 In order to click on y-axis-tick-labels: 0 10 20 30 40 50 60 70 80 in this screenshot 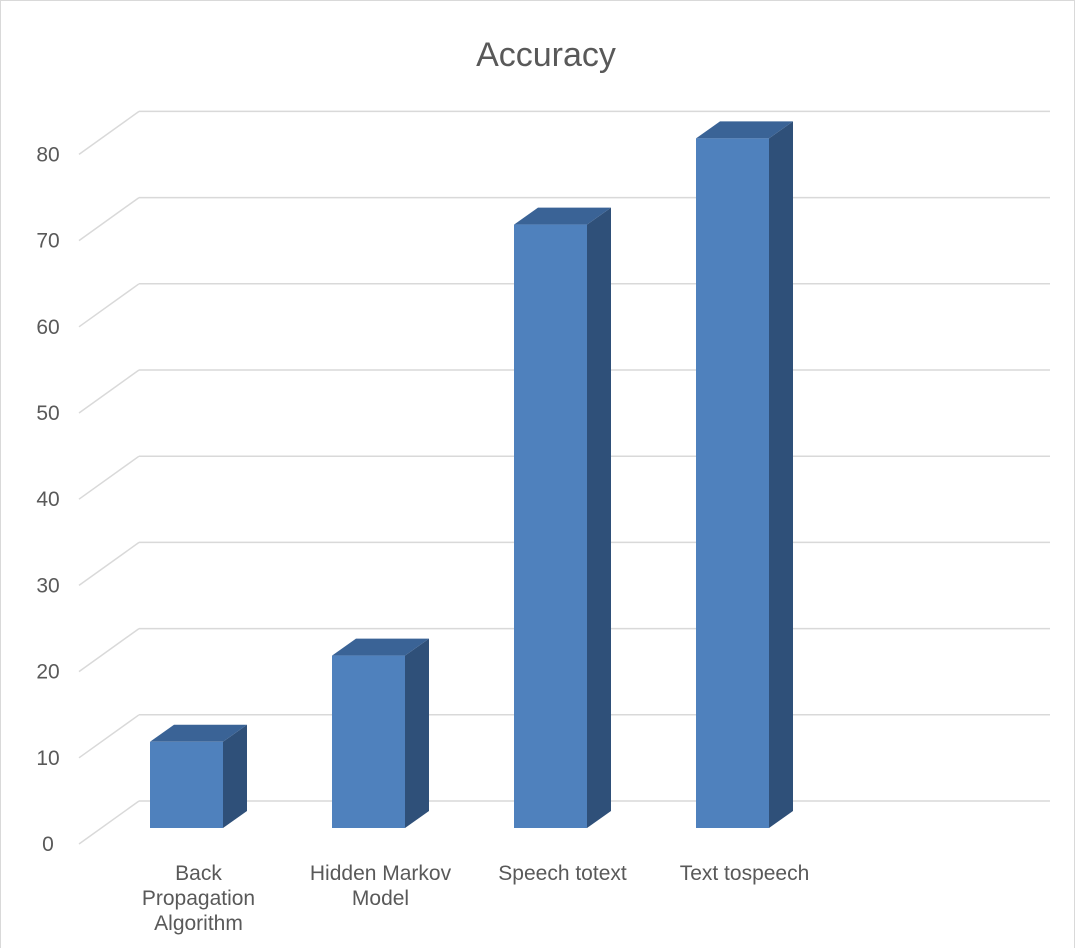, I will do `click(47, 499)`.